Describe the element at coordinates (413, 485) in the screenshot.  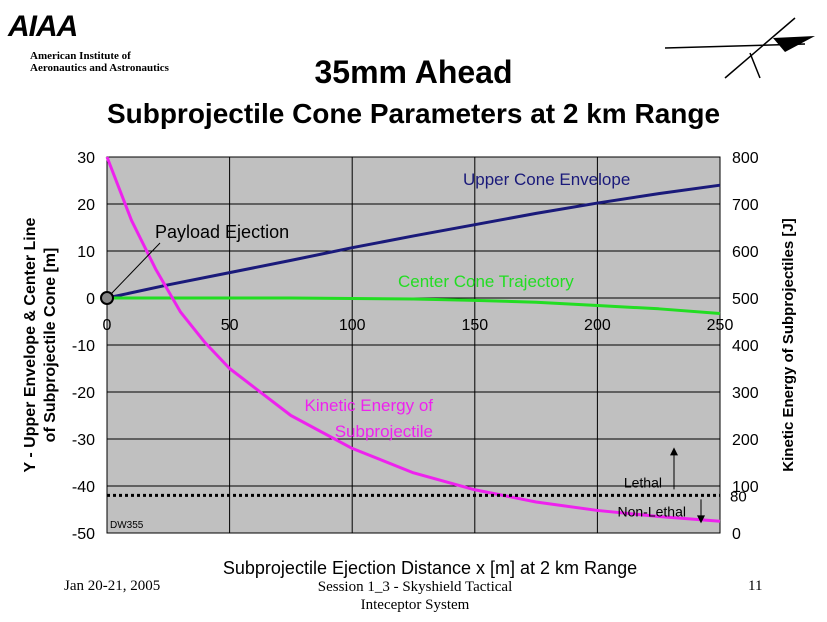
I see `threshold-group: Lethal Non-Lethal` at that location.